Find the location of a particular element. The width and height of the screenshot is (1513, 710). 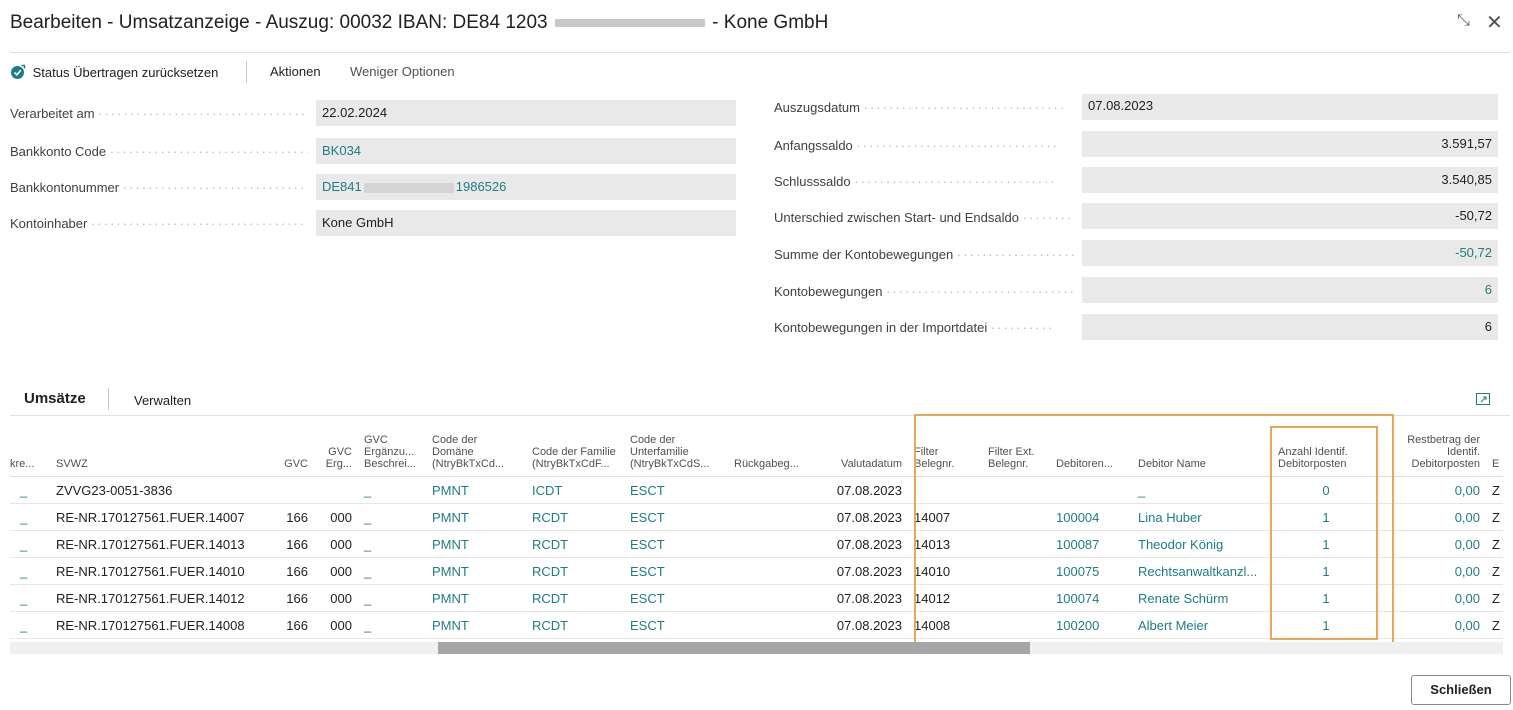

collapse-icon: ⤡ is located at coordinates (1463, 20).